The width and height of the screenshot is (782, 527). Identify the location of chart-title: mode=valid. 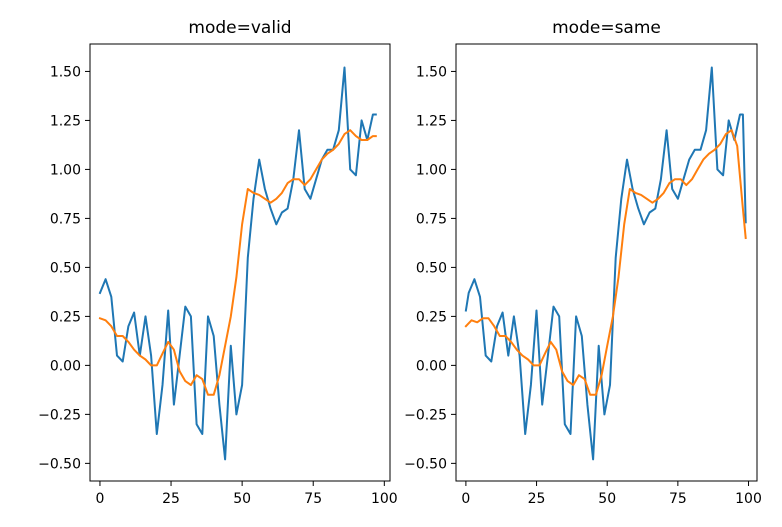
(239, 28).